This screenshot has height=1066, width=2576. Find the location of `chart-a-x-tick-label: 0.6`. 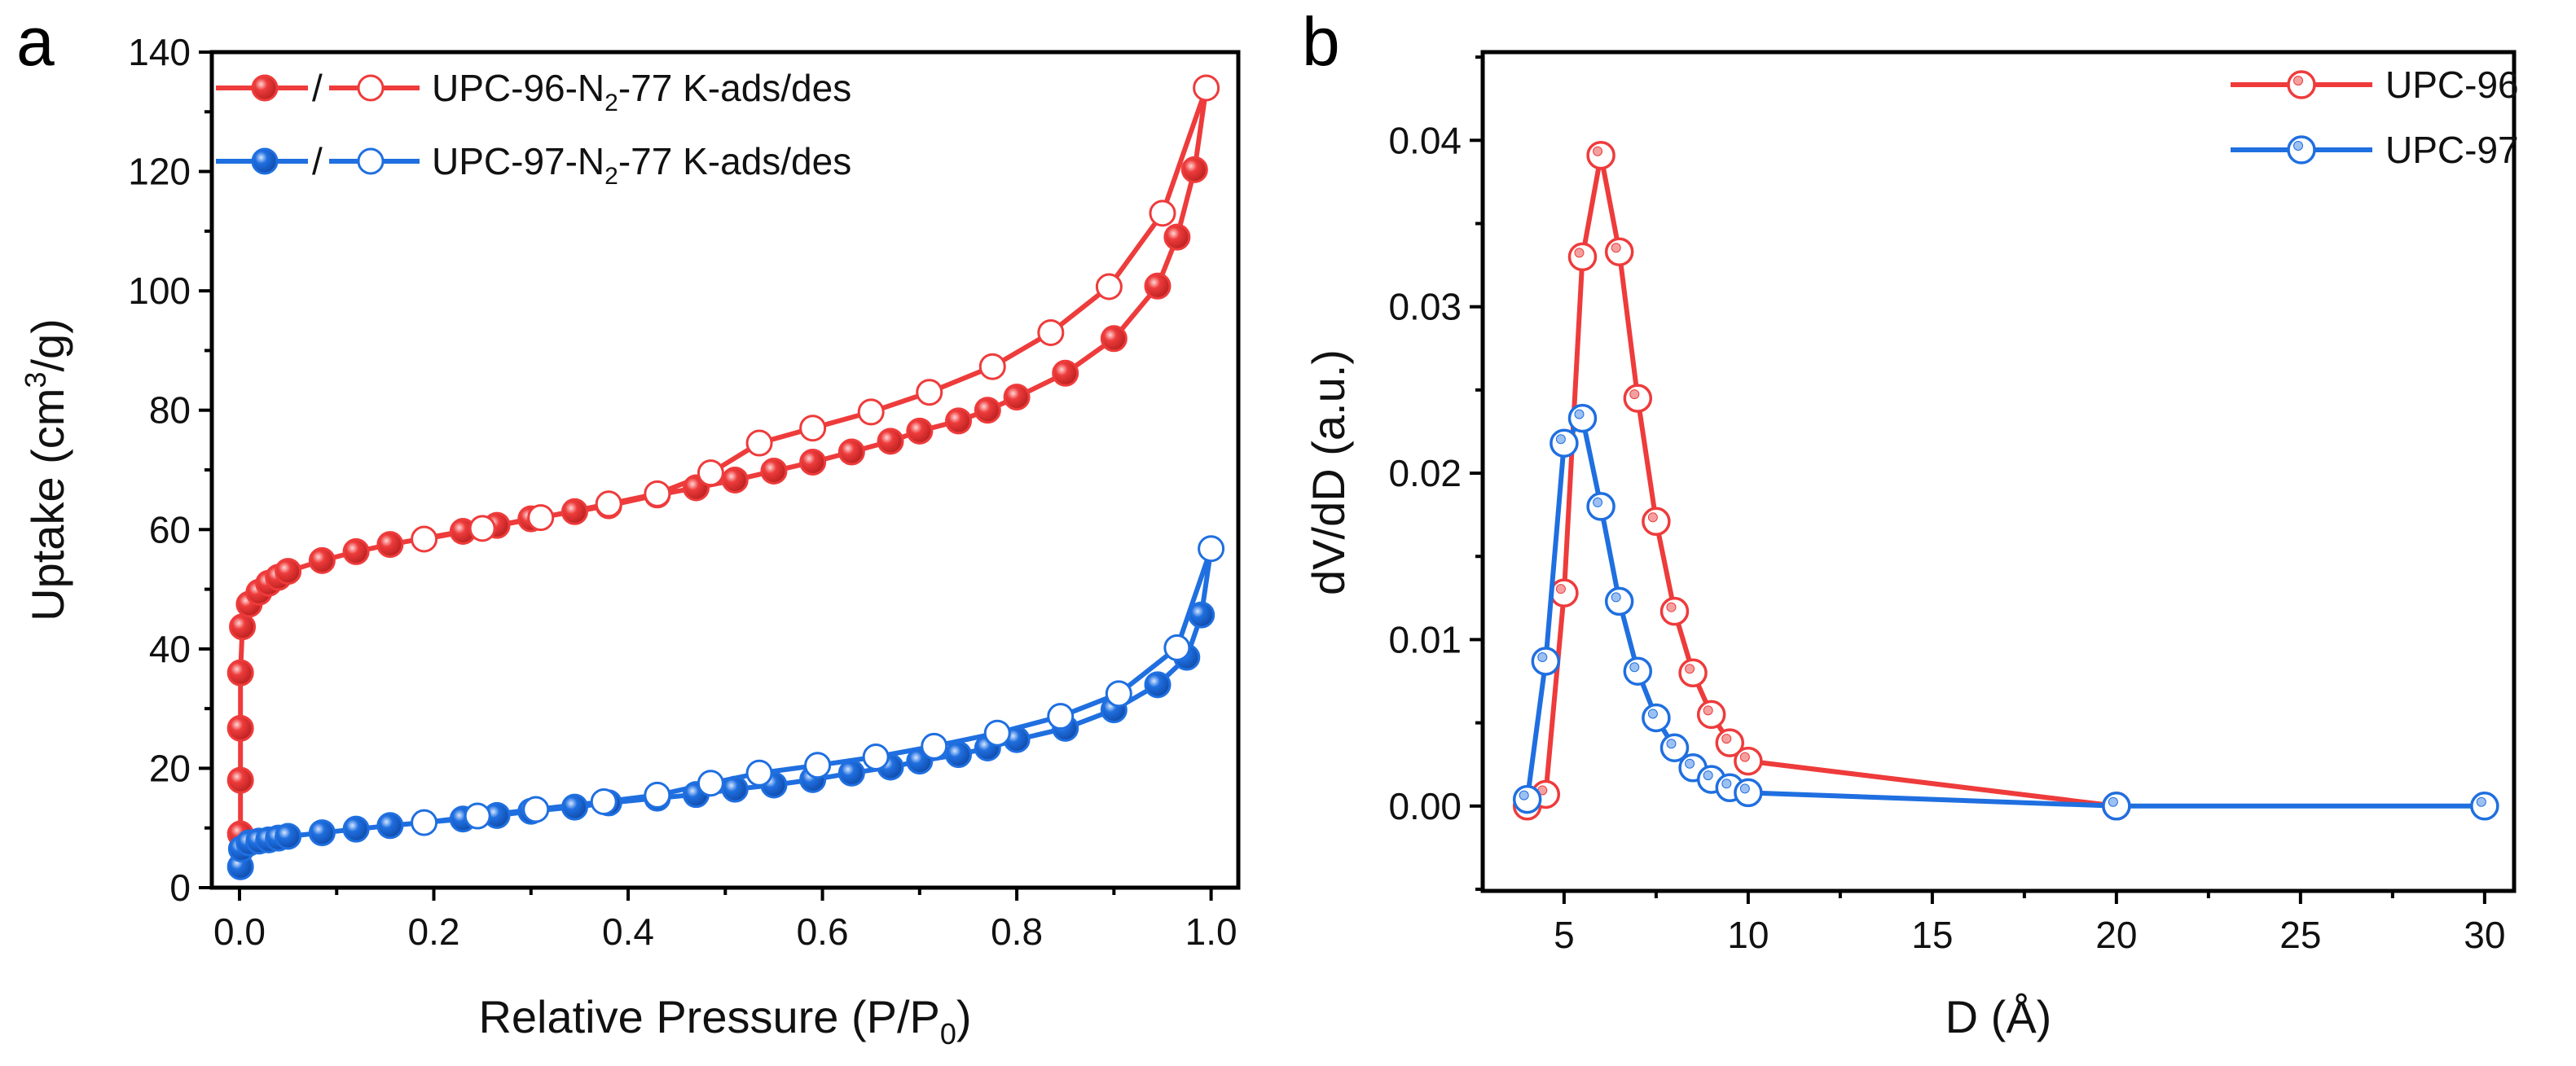

chart-a-x-tick-label: 0.6 is located at coordinates (823, 932).